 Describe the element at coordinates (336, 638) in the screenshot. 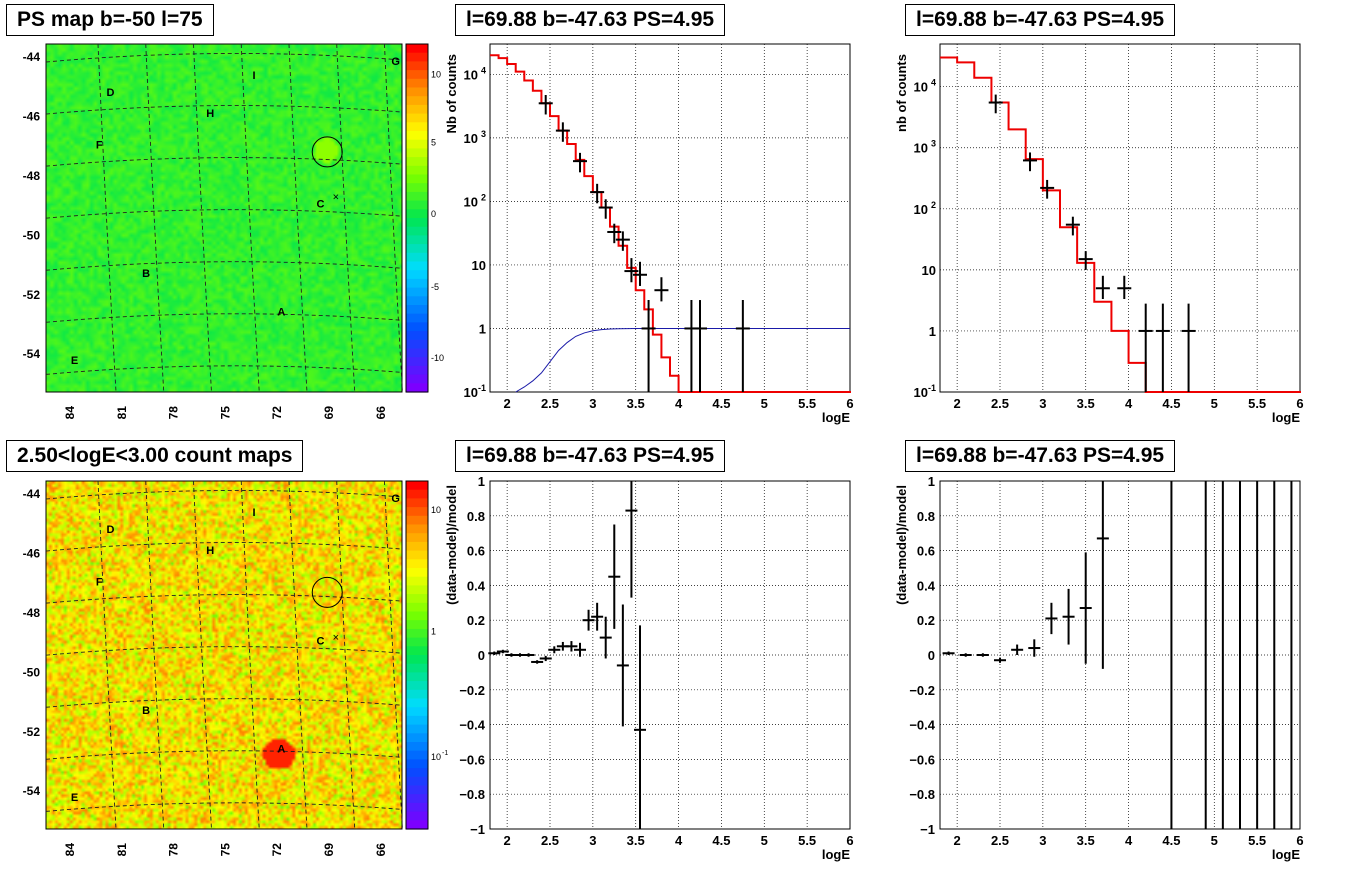

I see `source-cross: ×` at that location.